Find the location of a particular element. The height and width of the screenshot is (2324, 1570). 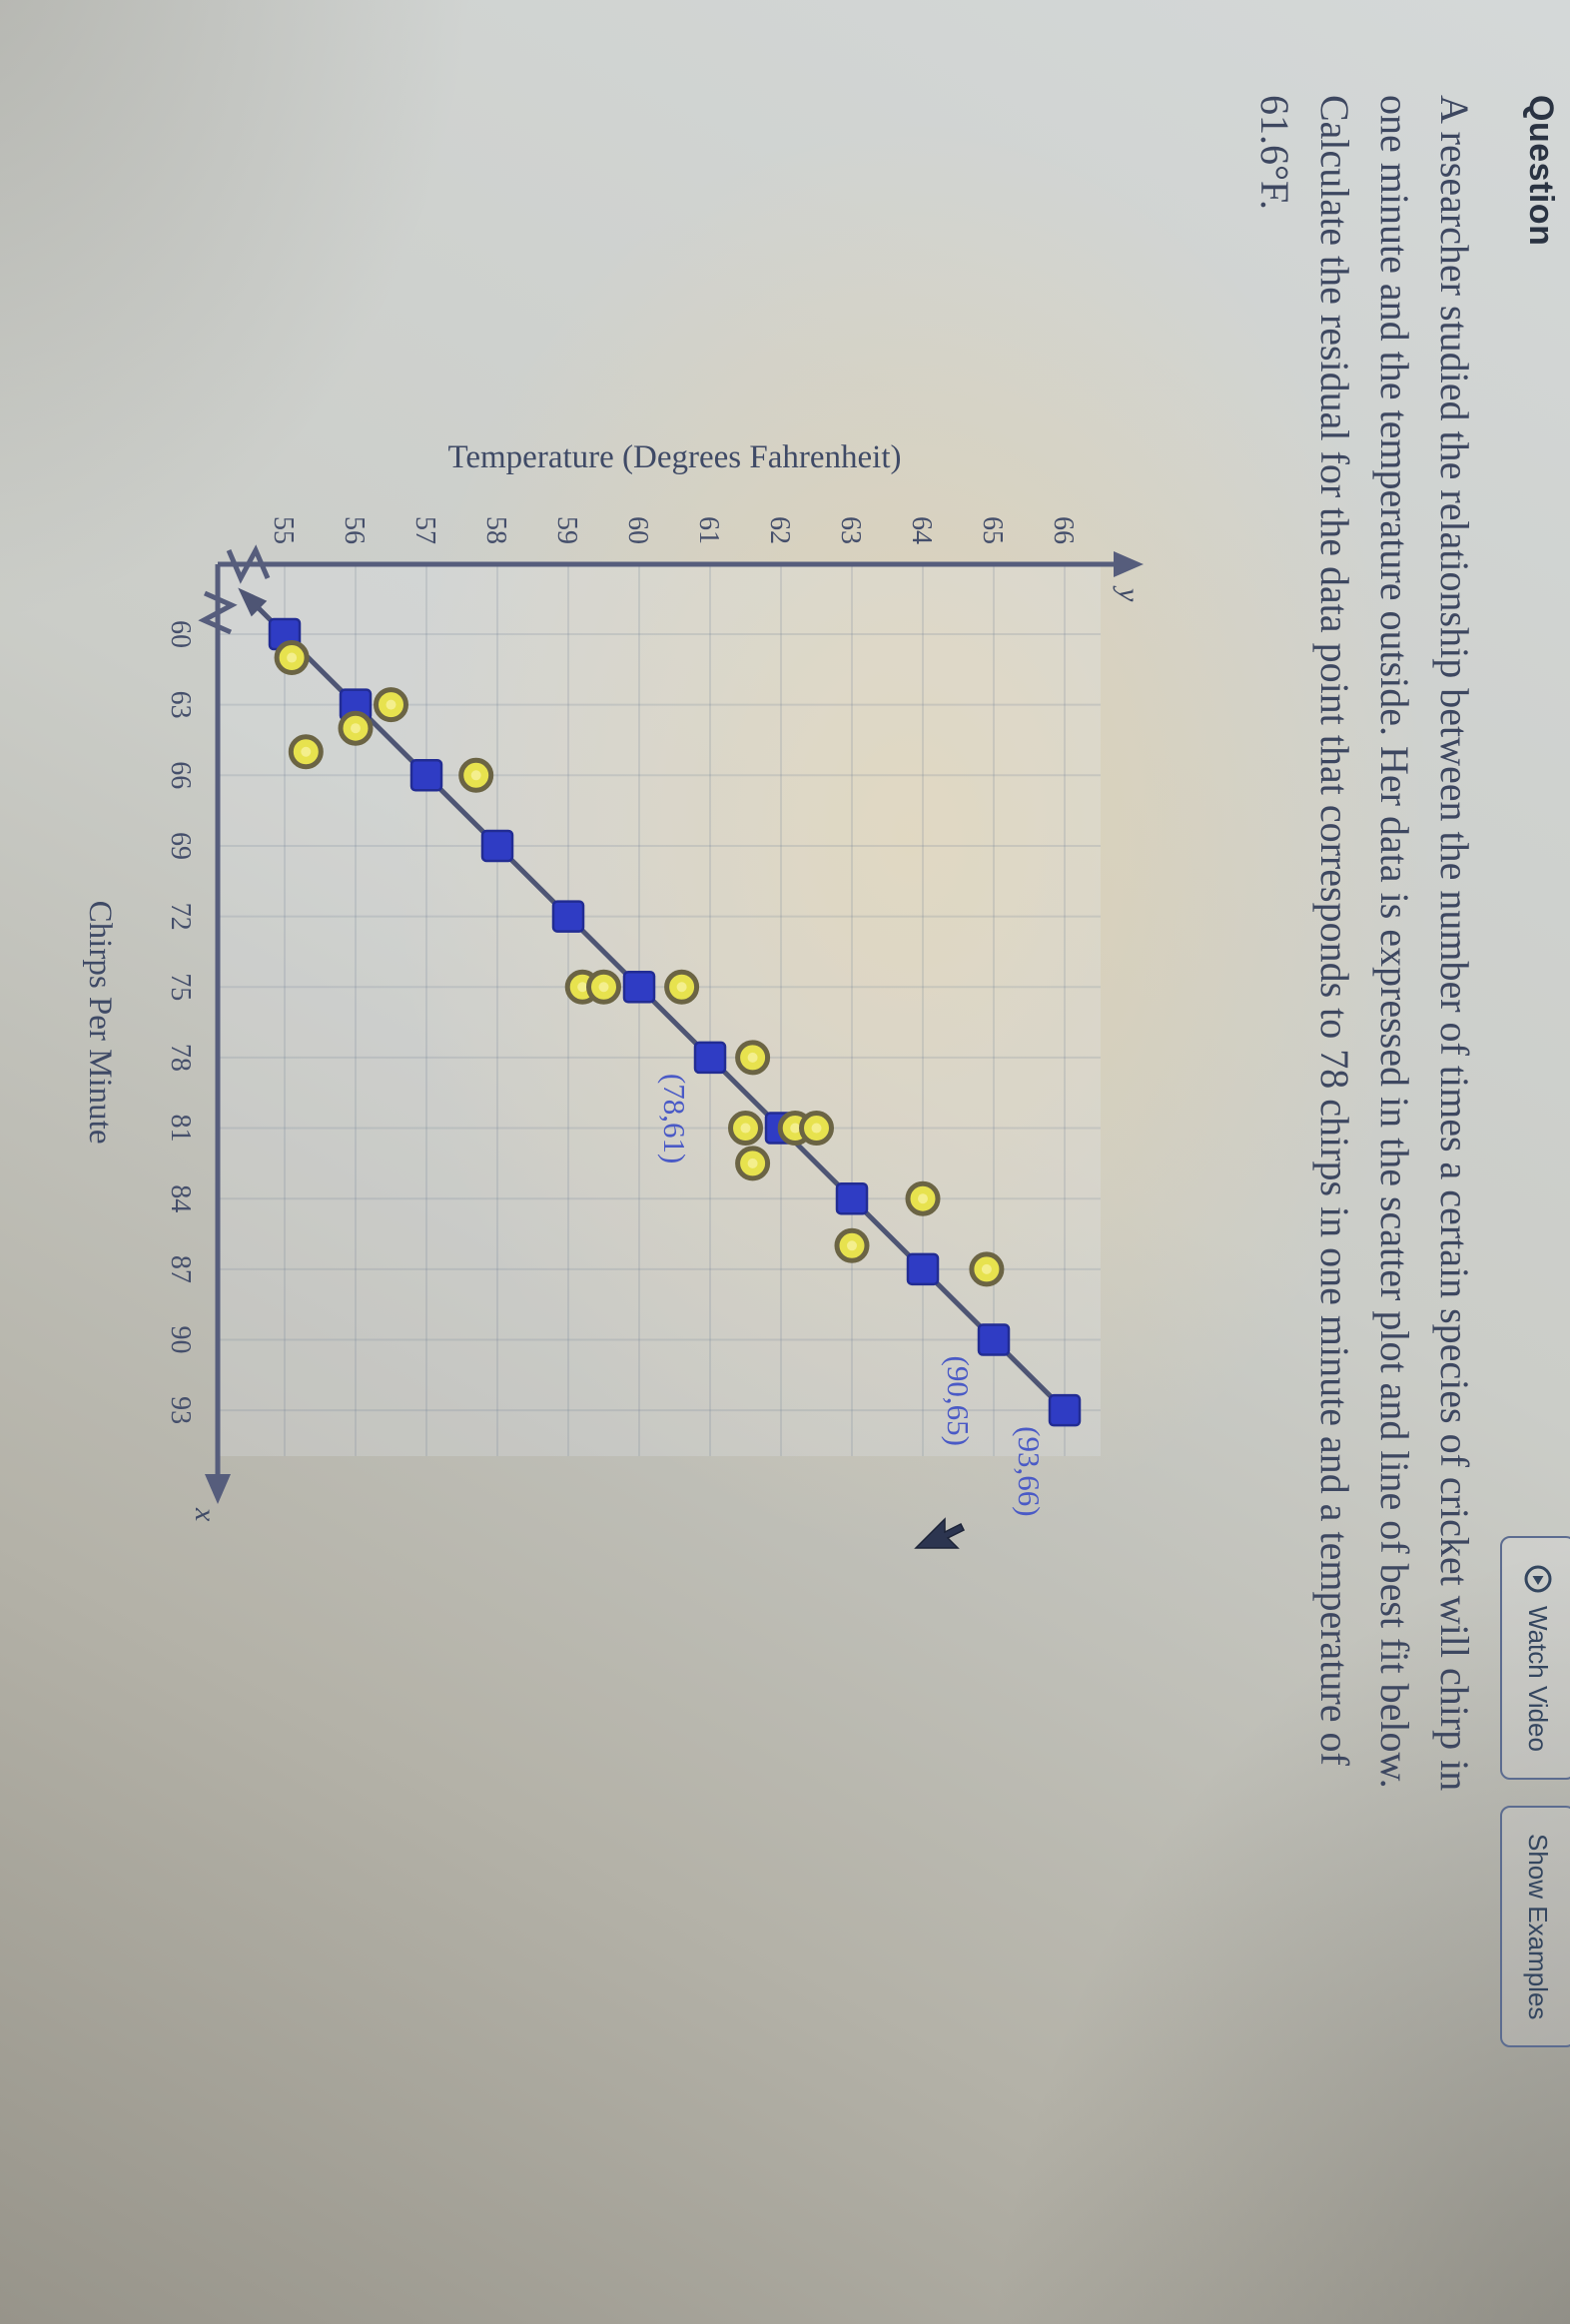

y-axis-letter: y is located at coordinates (1129, 593).